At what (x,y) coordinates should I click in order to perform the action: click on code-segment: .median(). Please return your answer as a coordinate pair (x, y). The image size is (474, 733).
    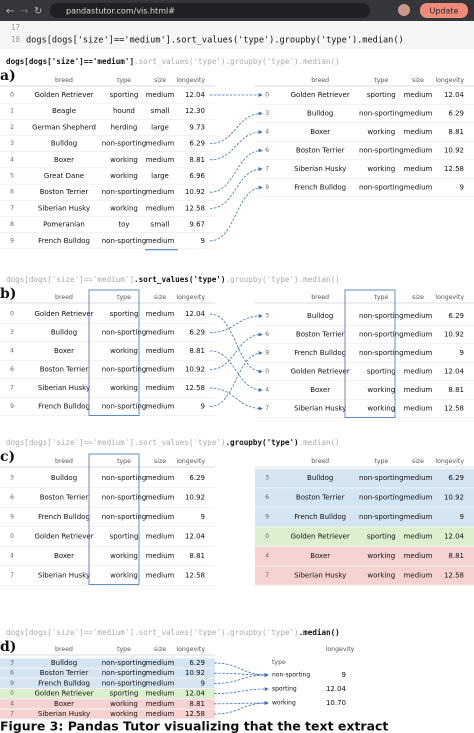
    Looking at the image, I should click on (319, 61).